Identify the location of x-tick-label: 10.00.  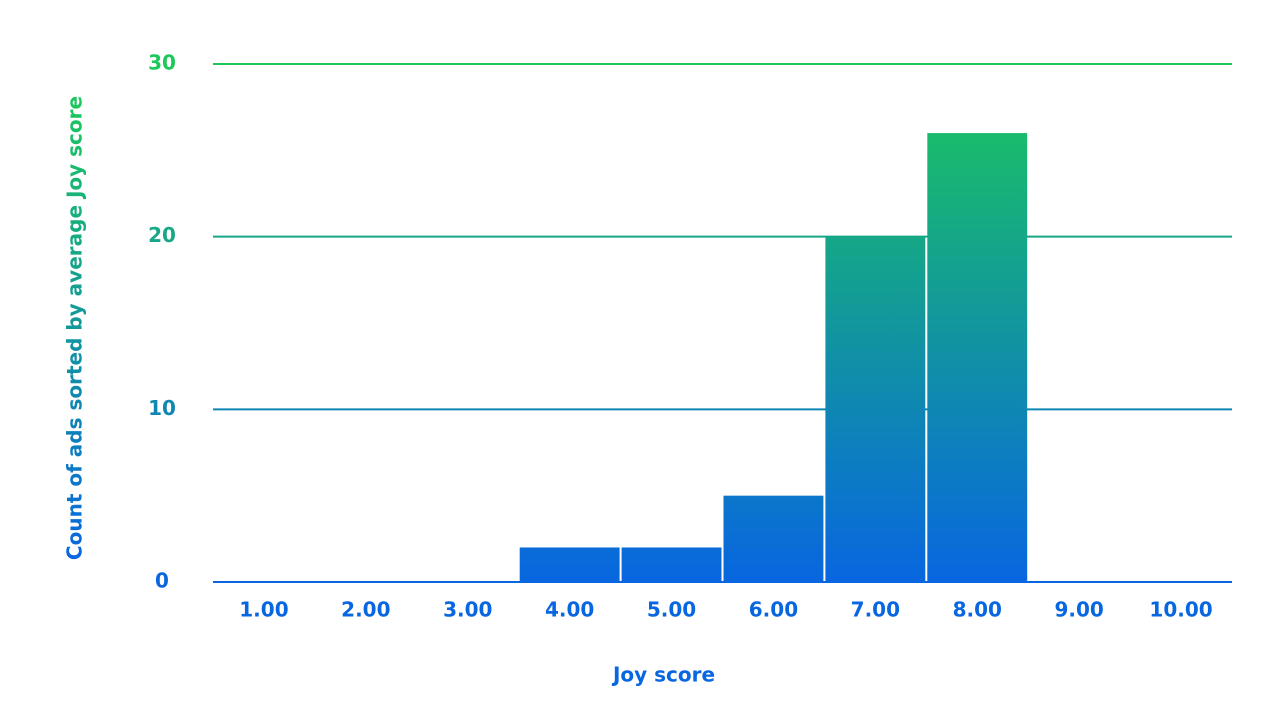
(1180, 610).